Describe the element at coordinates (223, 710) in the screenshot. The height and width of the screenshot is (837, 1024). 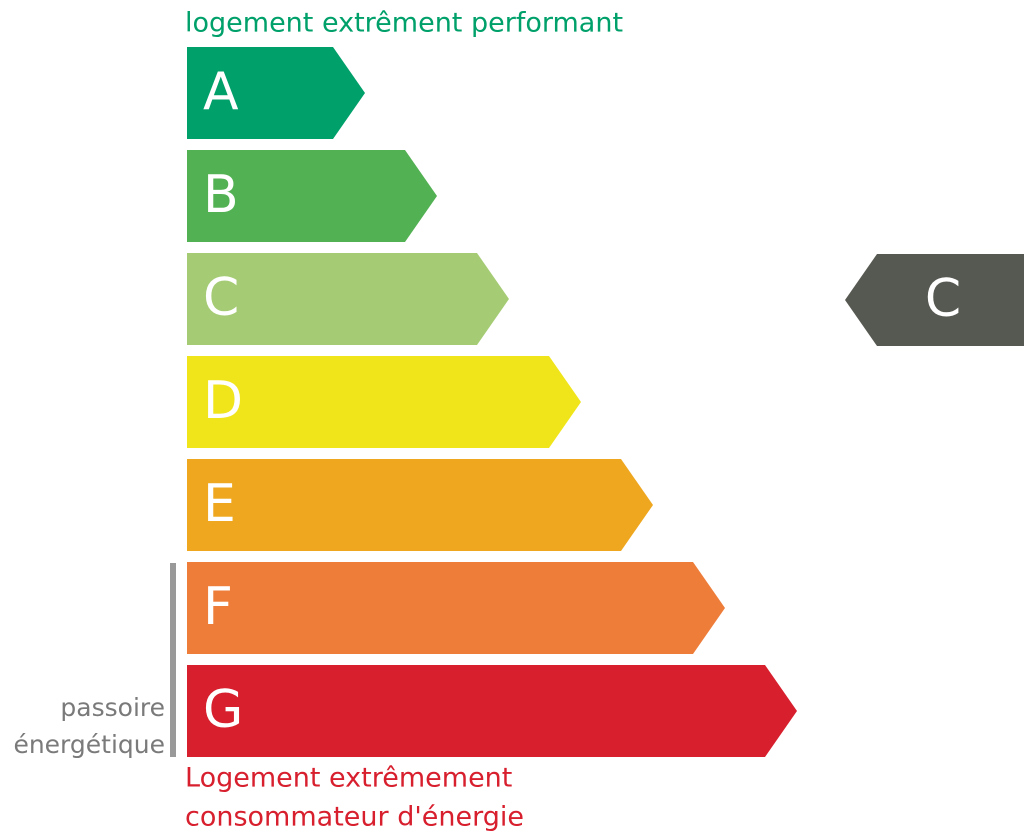
I see `class-letter: G` at that location.